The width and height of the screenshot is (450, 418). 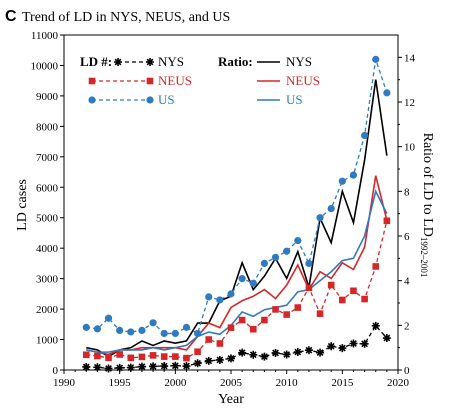 What do you see at coordinates (11, 16) in the screenshot?
I see `panel-label: C` at bounding box center [11, 16].